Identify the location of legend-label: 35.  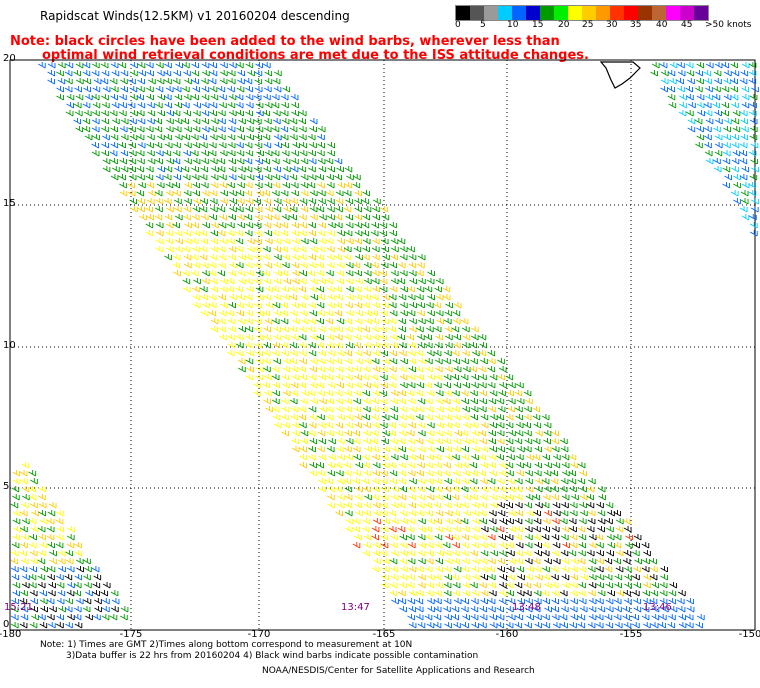
(636, 25).